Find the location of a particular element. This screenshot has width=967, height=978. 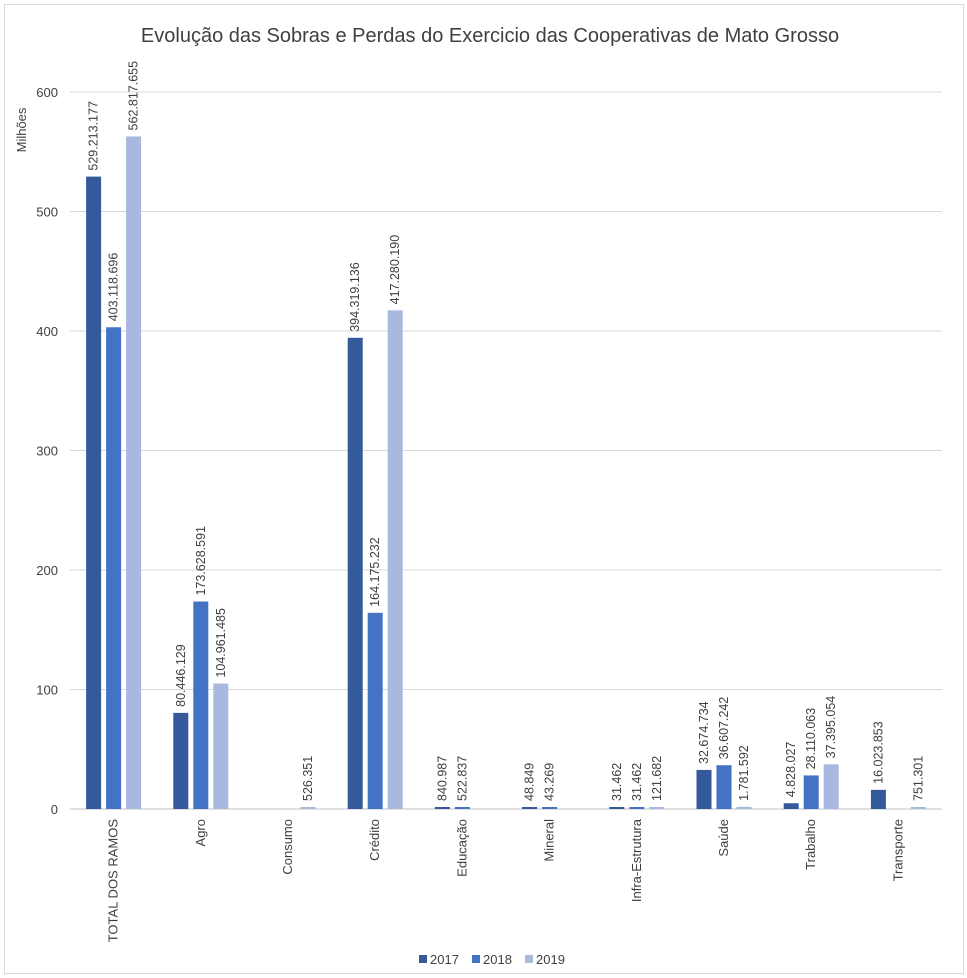

x-tick-label: Crédito is located at coordinates (374, 840).